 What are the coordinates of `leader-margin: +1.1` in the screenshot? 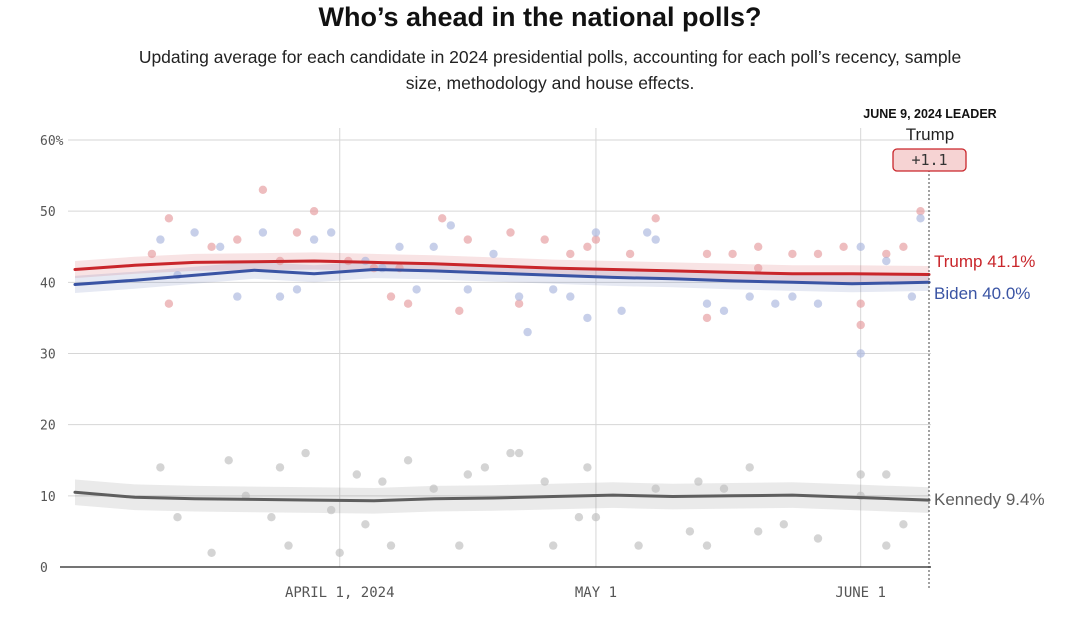 It's located at (929, 160).